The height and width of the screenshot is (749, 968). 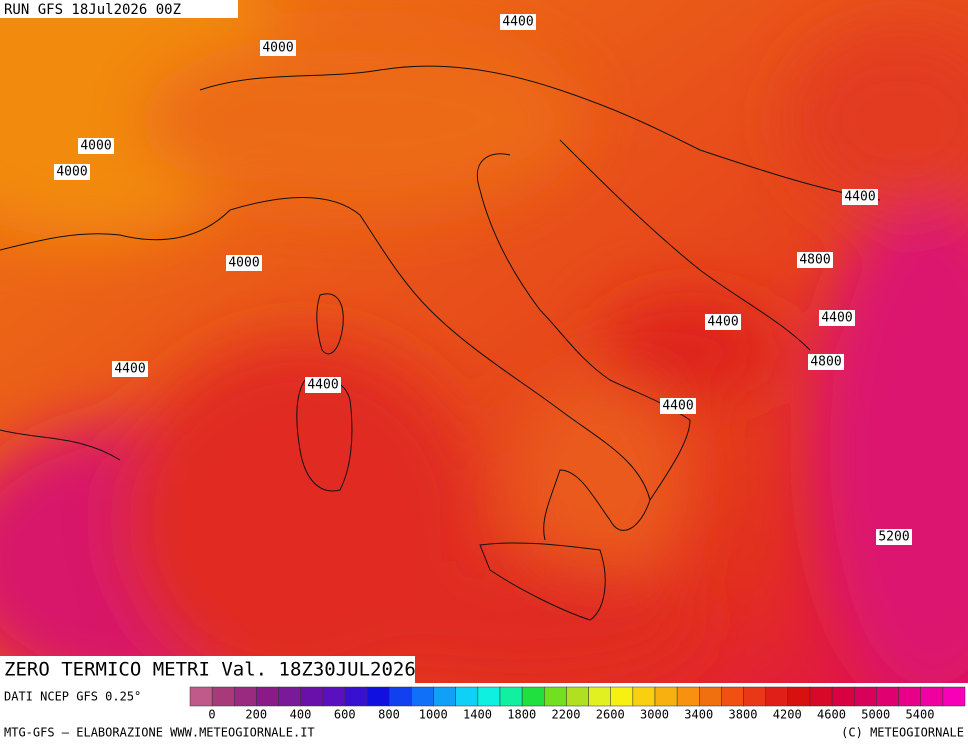 I want to click on colorbar-label: 1800, so click(x=521, y=715).